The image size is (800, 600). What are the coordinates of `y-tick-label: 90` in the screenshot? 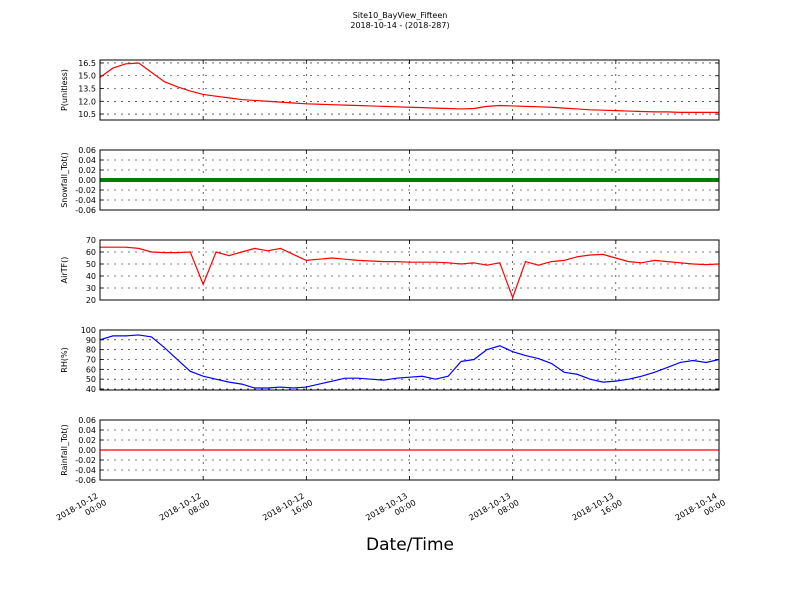 It's located at (91, 340).